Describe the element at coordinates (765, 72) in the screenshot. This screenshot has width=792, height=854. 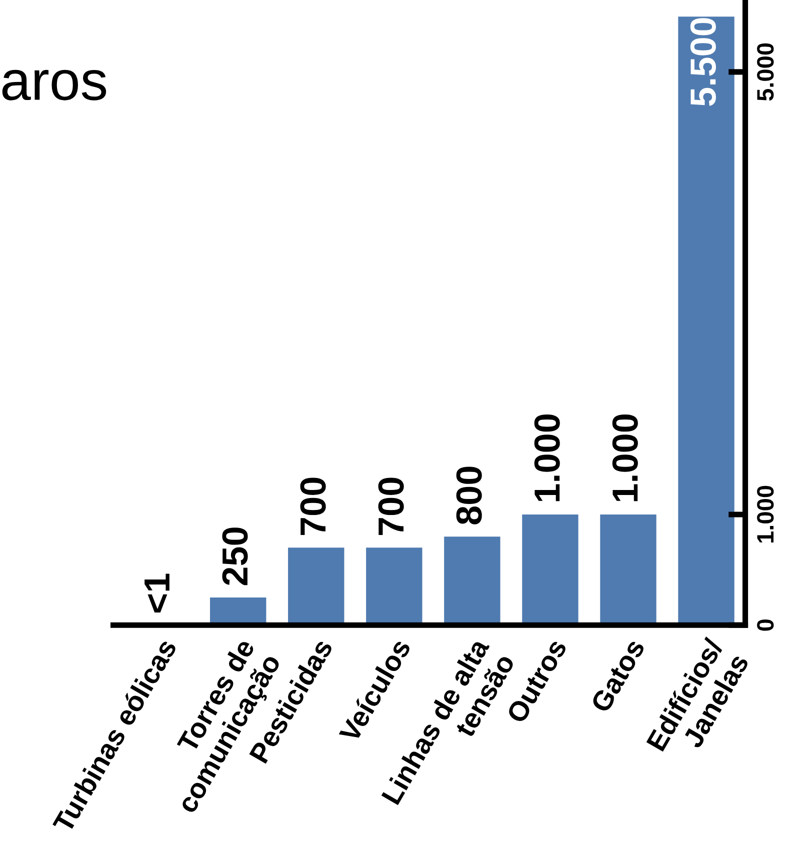
I see `y-tick-label: 5.000` at that location.